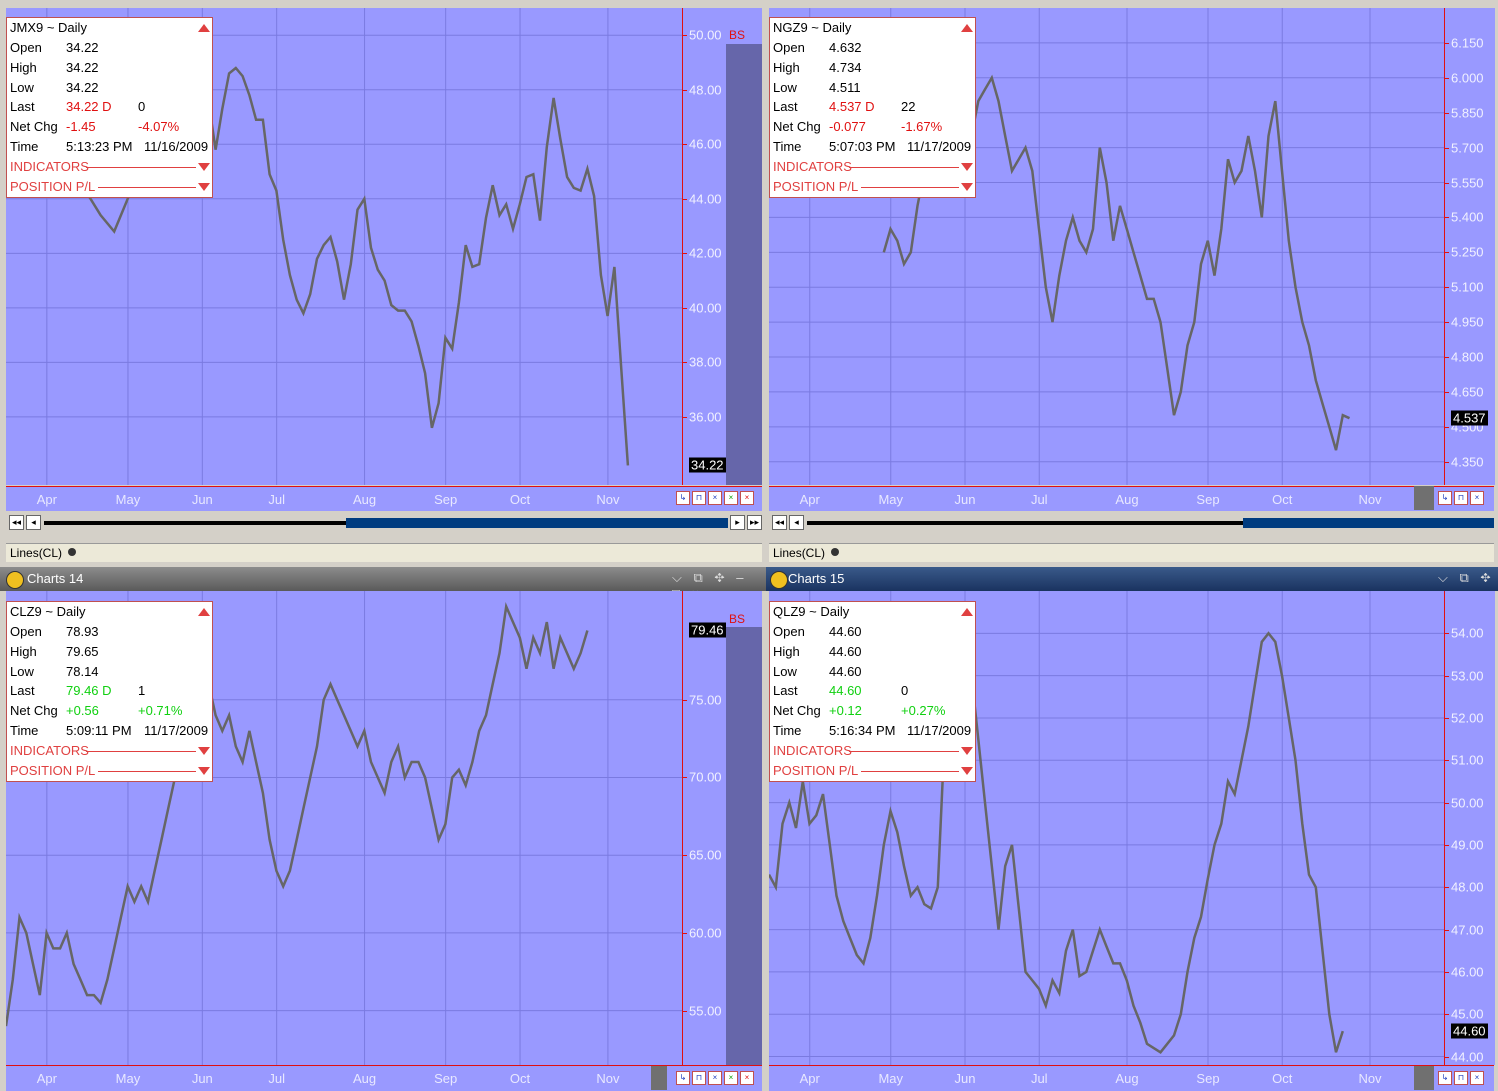  I want to click on y-tick-label: 51.00, so click(1467, 760).